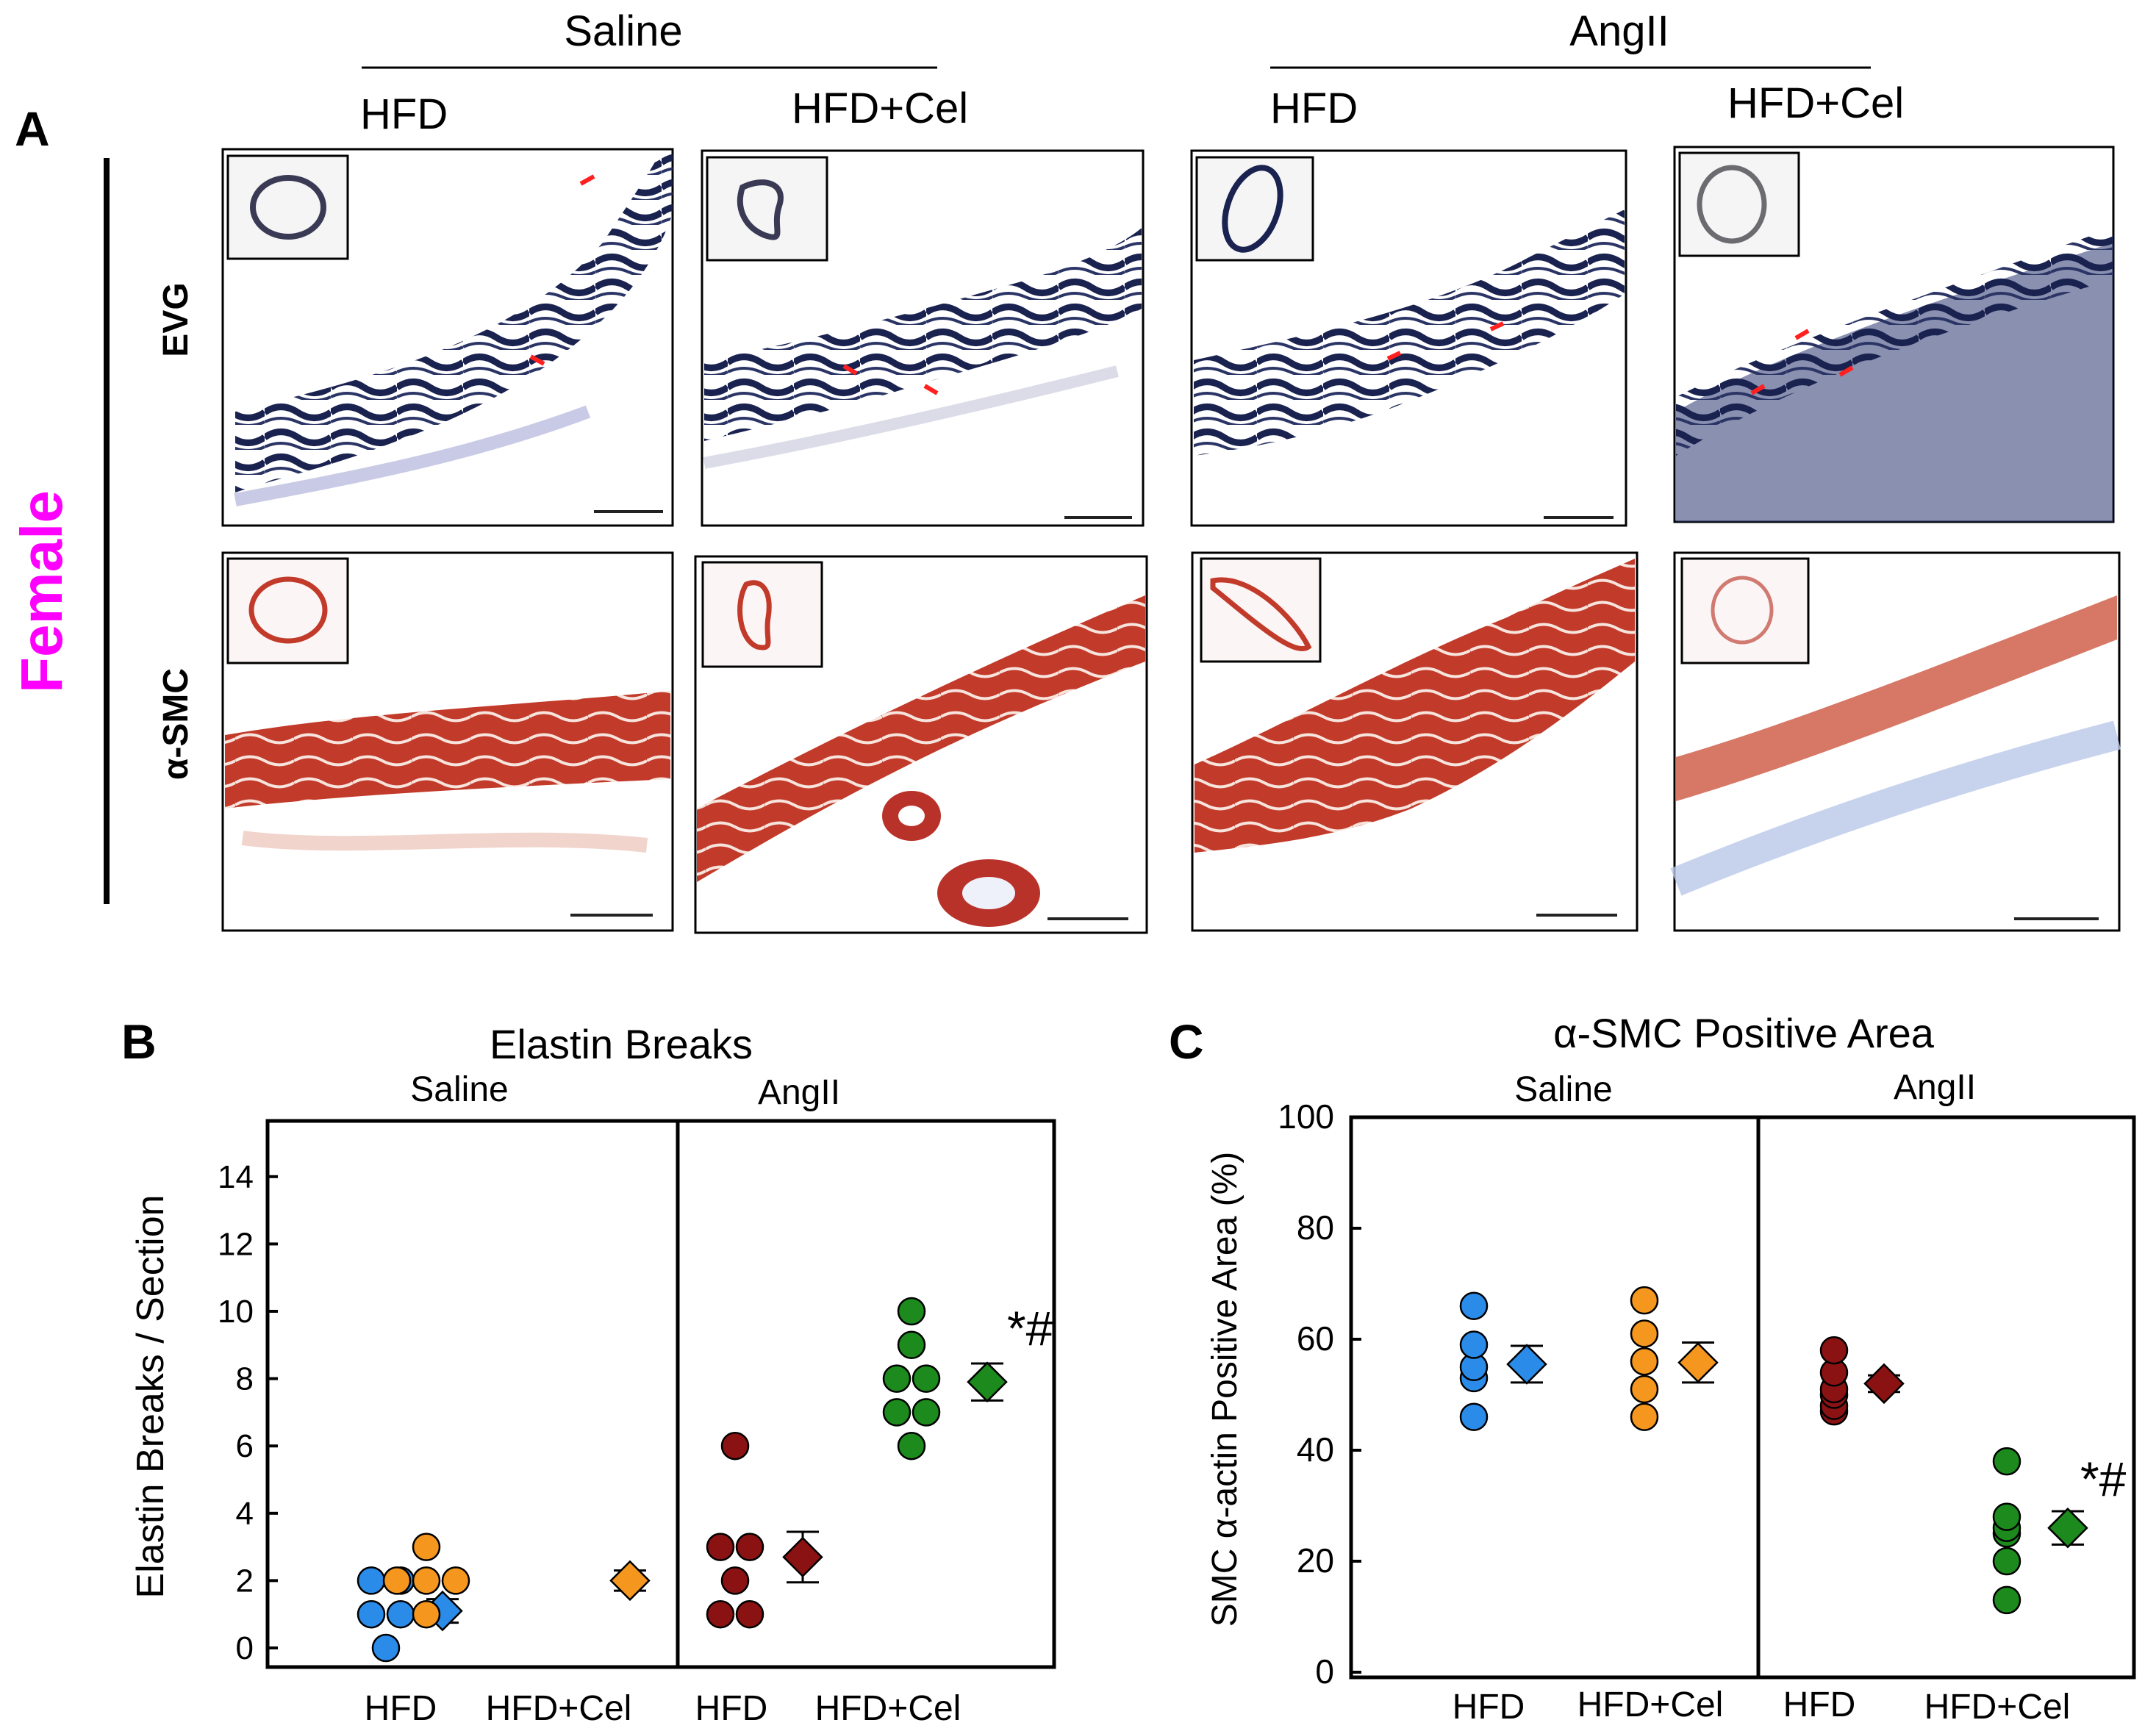 The width and height of the screenshot is (2156, 1731). What do you see at coordinates (1935, 1087) in the screenshot?
I see `chart-c-group-angii: AngII` at bounding box center [1935, 1087].